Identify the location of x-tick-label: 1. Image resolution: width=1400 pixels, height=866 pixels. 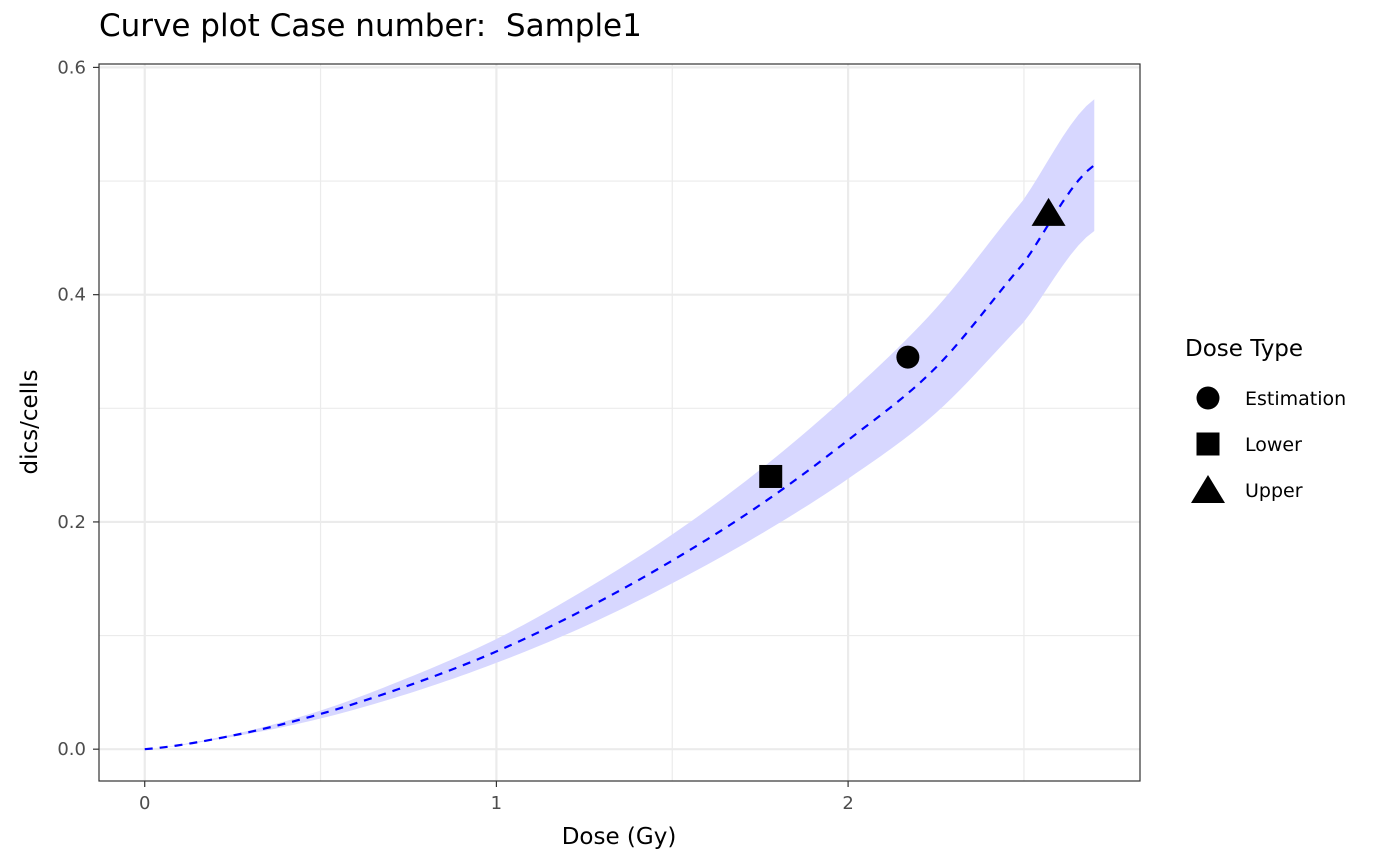
(496, 803).